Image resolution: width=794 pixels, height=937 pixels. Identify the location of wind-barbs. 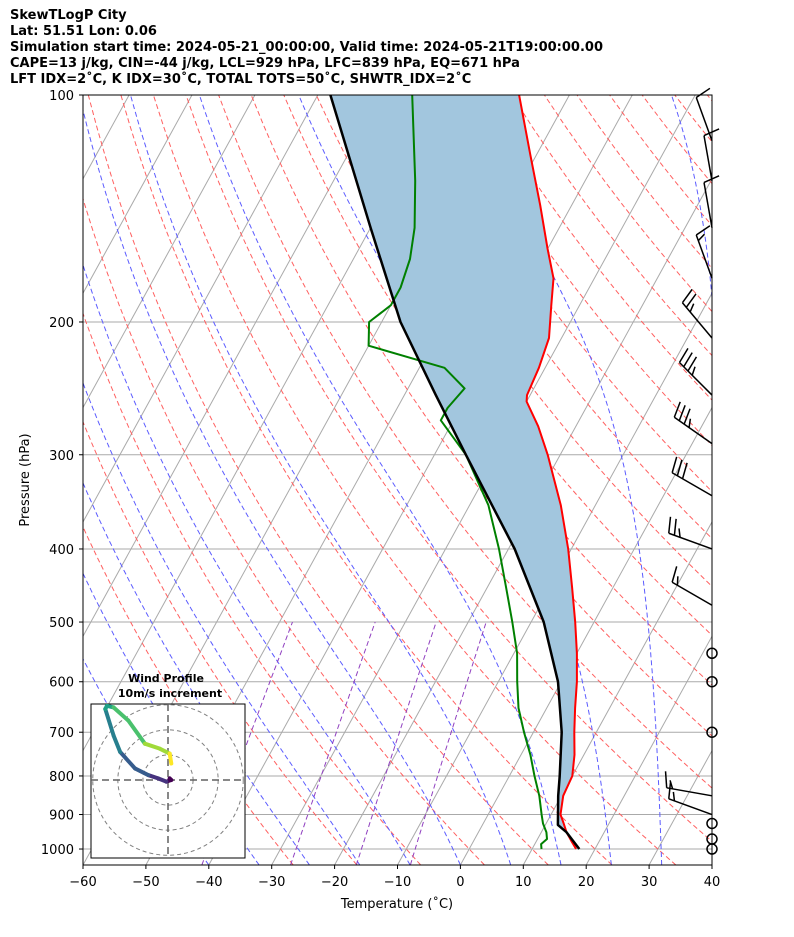
(692, 471).